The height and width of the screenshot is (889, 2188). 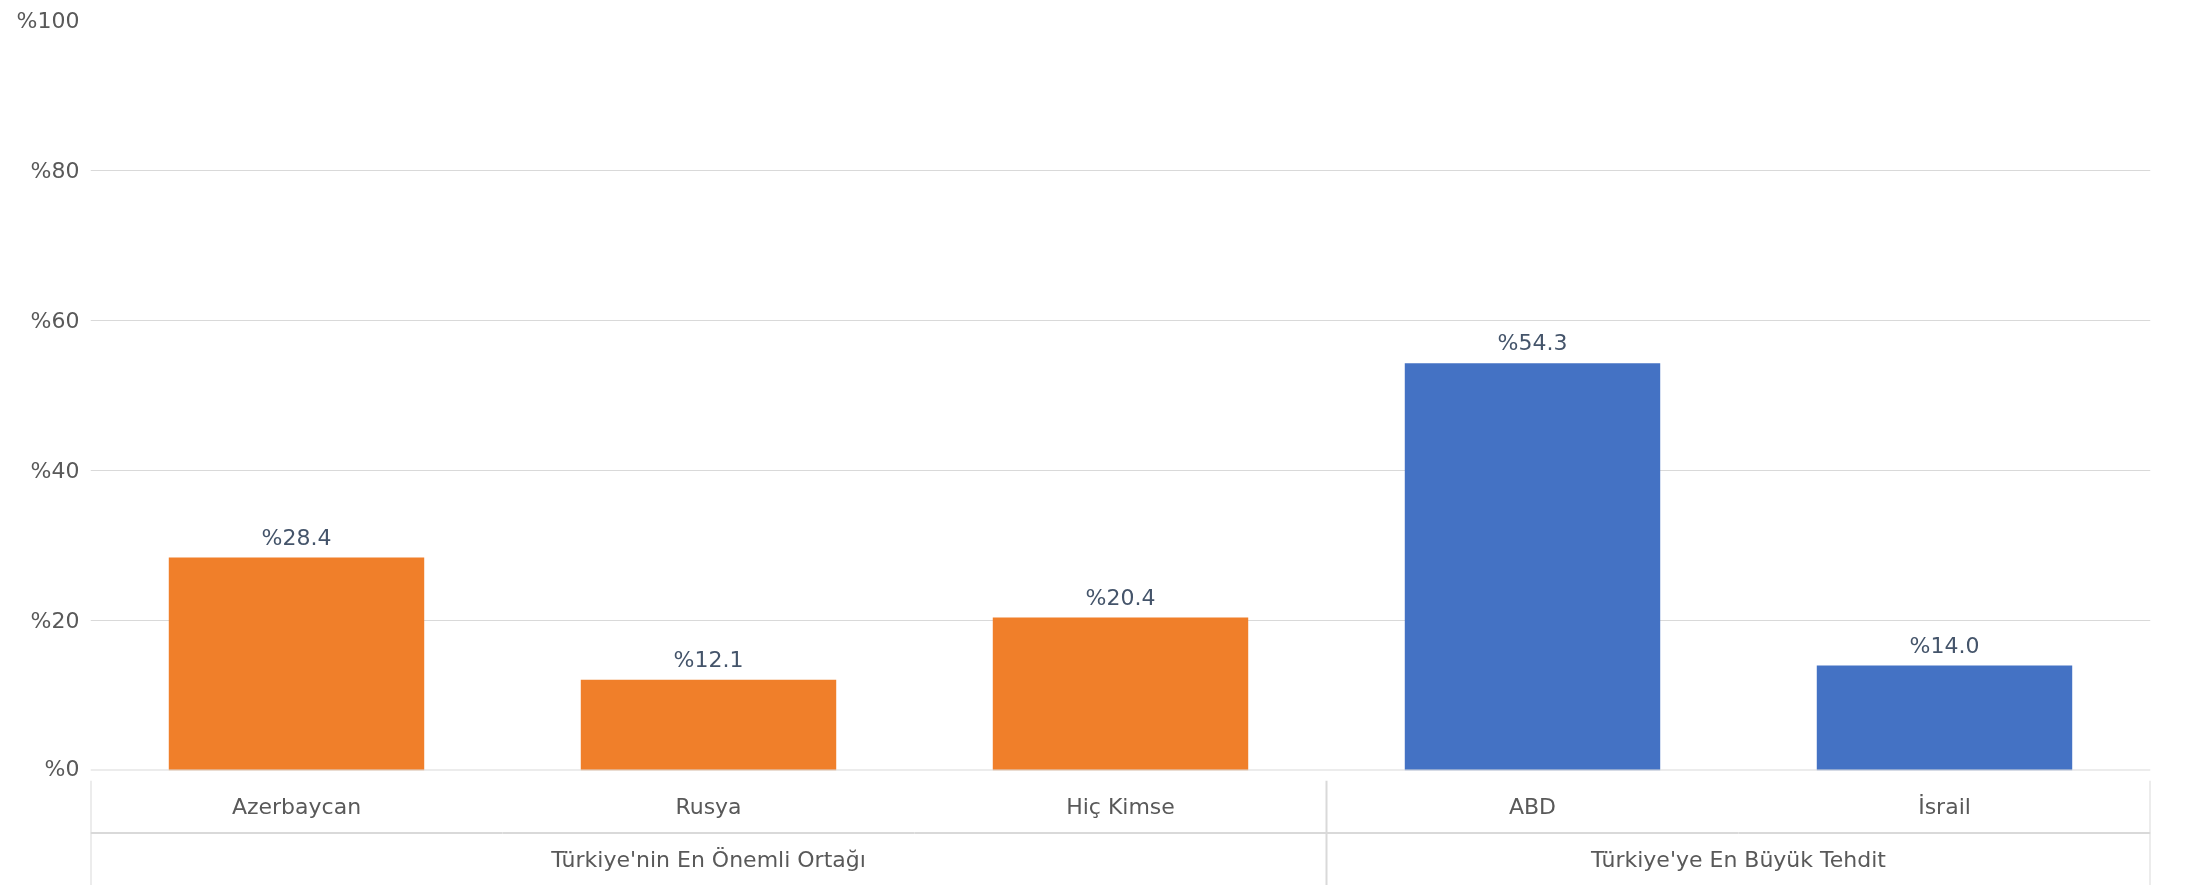 What do you see at coordinates (1738, 859) in the screenshot?
I see `text: Türkiye'ye En Büyük Tehdit` at bounding box center [1738, 859].